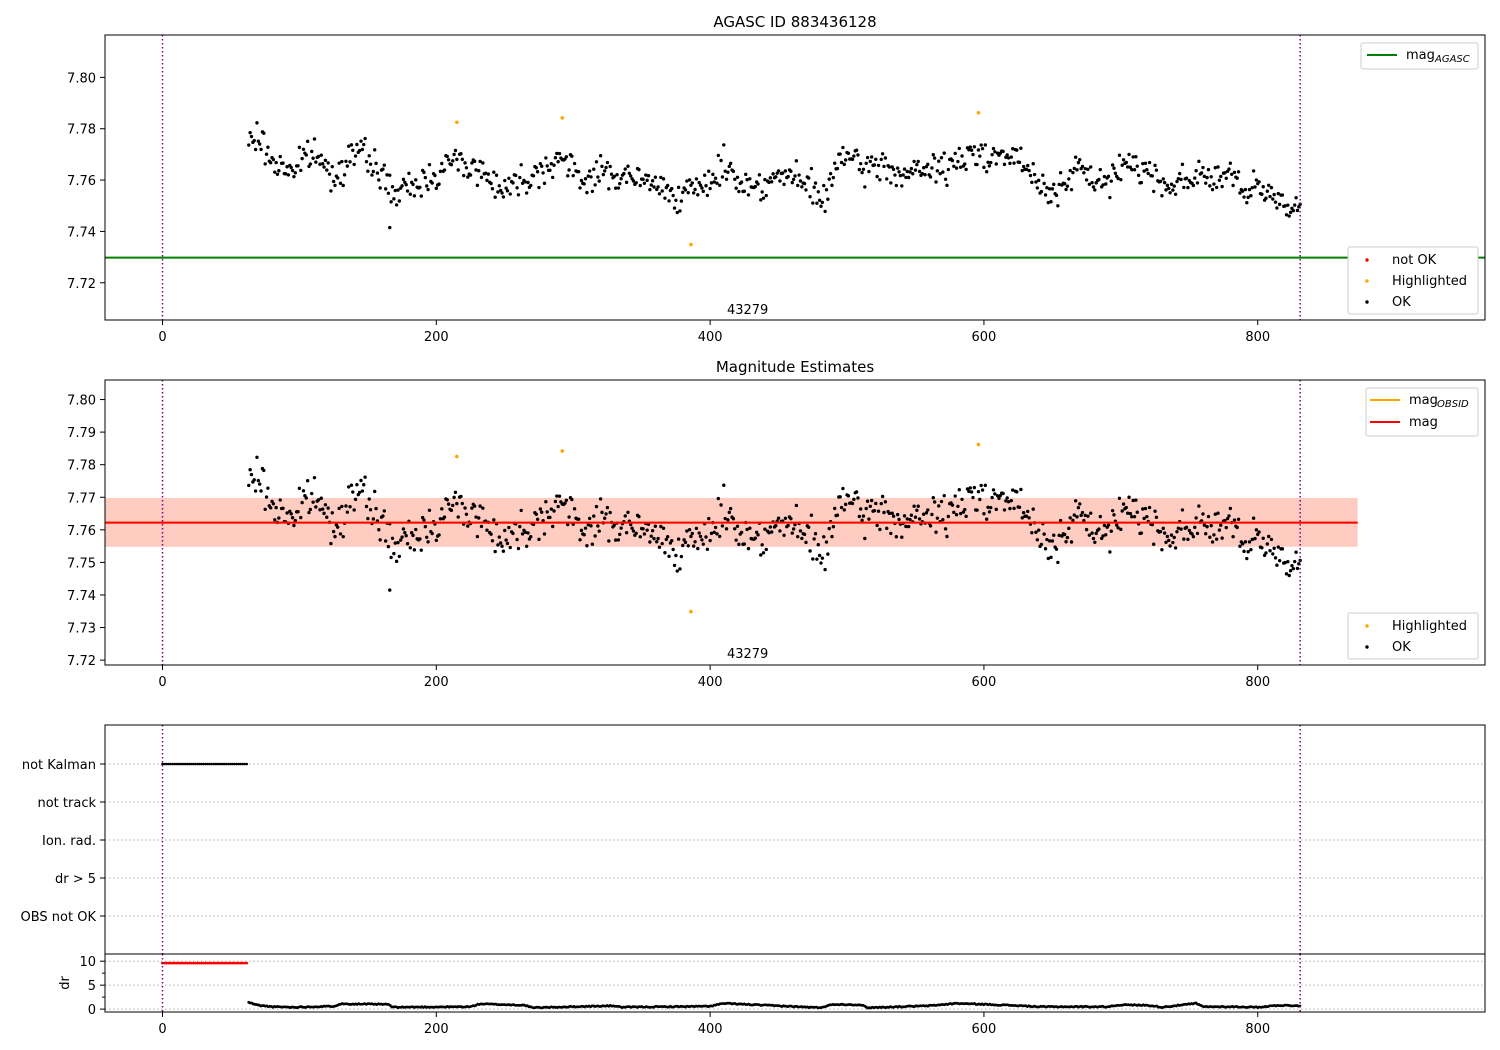 Image resolution: width=1500 pixels, height=1050 pixels. What do you see at coordinates (81, 232) in the screenshot?
I see `y-tick-label: 7.74` at bounding box center [81, 232].